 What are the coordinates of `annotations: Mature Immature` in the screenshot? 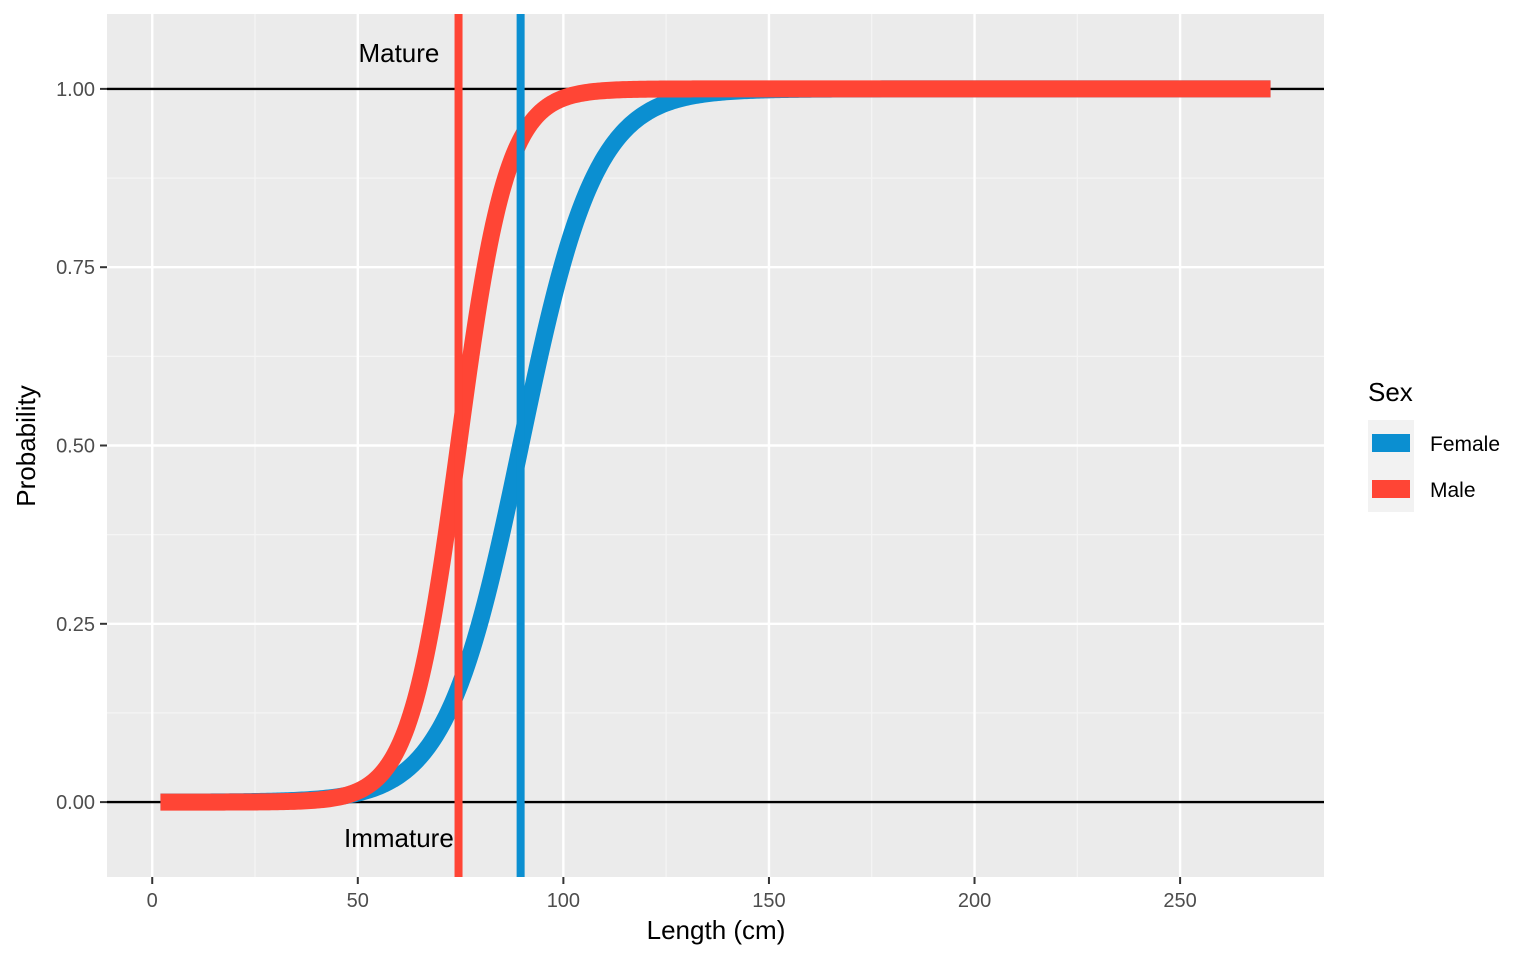 It's located at (399, 445).